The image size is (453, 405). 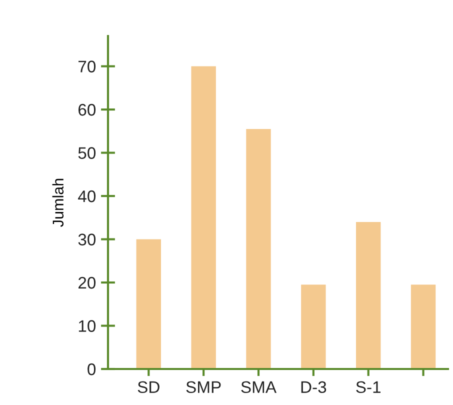 What do you see at coordinates (87, 196) in the screenshot?
I see `y-tick-label: 40` at bounding box center [87, 196].